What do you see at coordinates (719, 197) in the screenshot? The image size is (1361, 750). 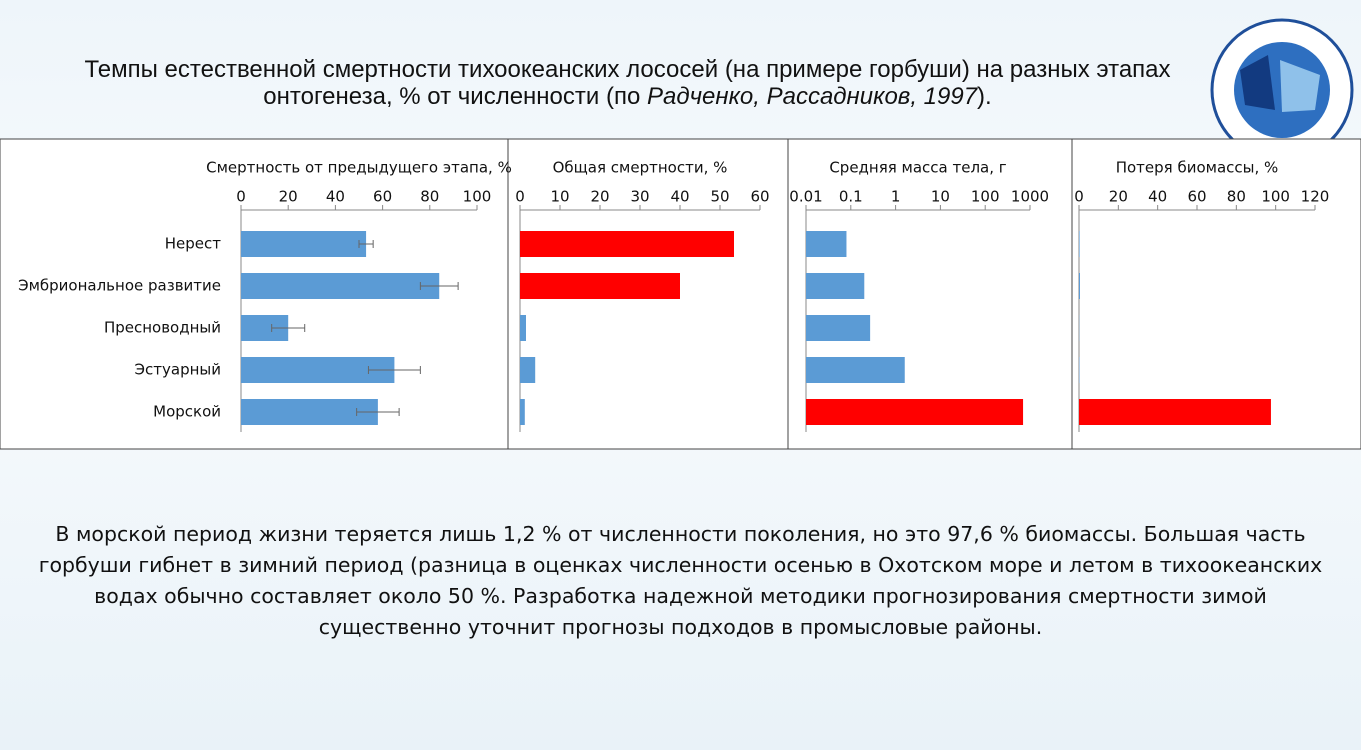 I see `x-tick-label: 50` at bounding box center [719, 197].